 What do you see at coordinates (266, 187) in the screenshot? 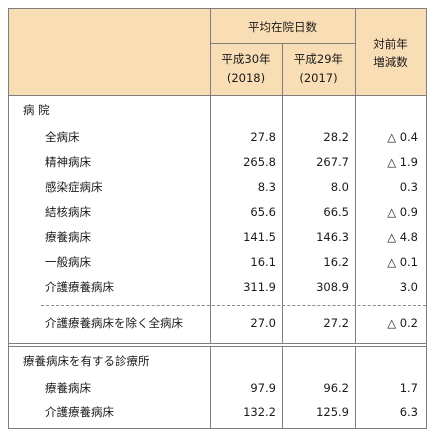
I see `value-2018: 8.3` at bounding box center [266, 187].